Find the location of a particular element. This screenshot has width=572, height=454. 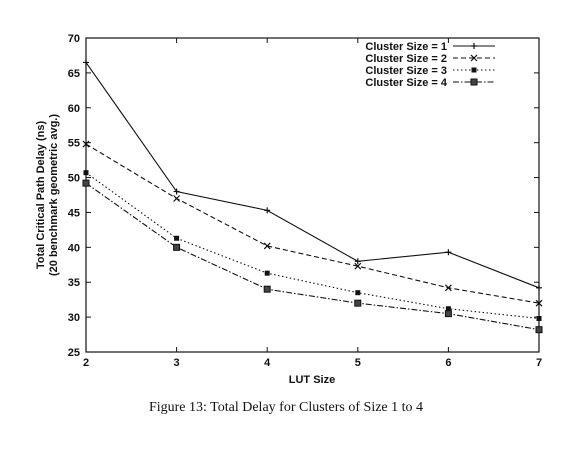

y-tick-label: 50 is located at coordinates (74, 179).